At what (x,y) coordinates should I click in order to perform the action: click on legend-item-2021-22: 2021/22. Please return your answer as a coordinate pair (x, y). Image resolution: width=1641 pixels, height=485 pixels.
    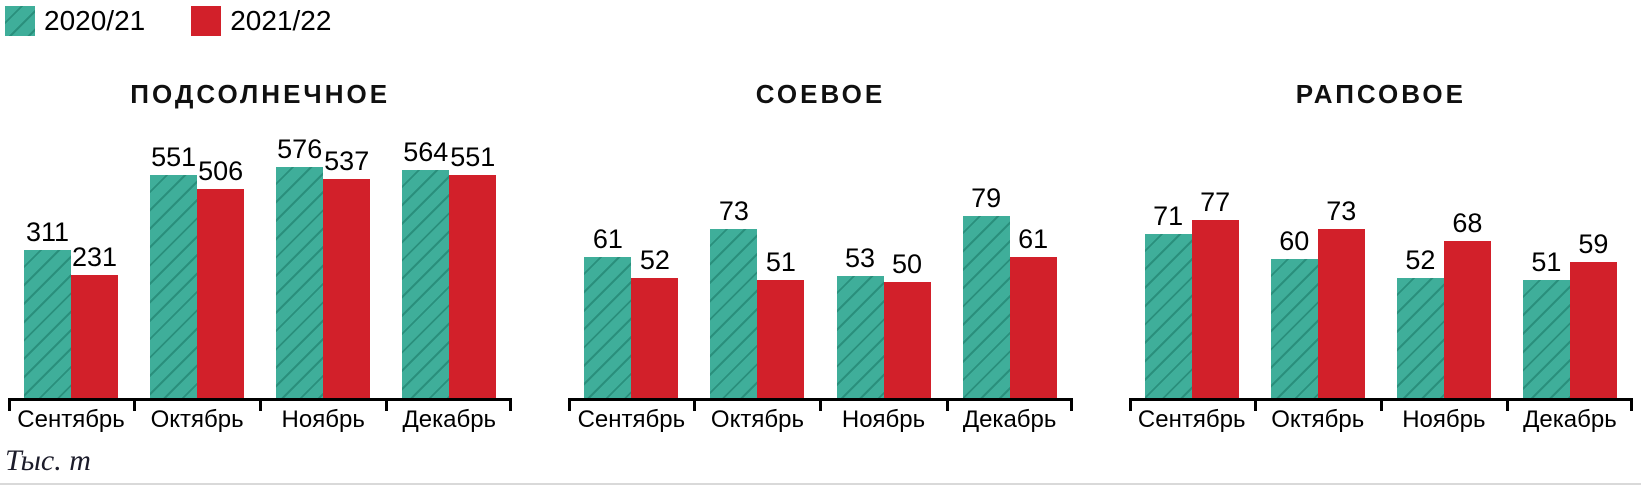
    Looking at the image, I should click on (261, 21).